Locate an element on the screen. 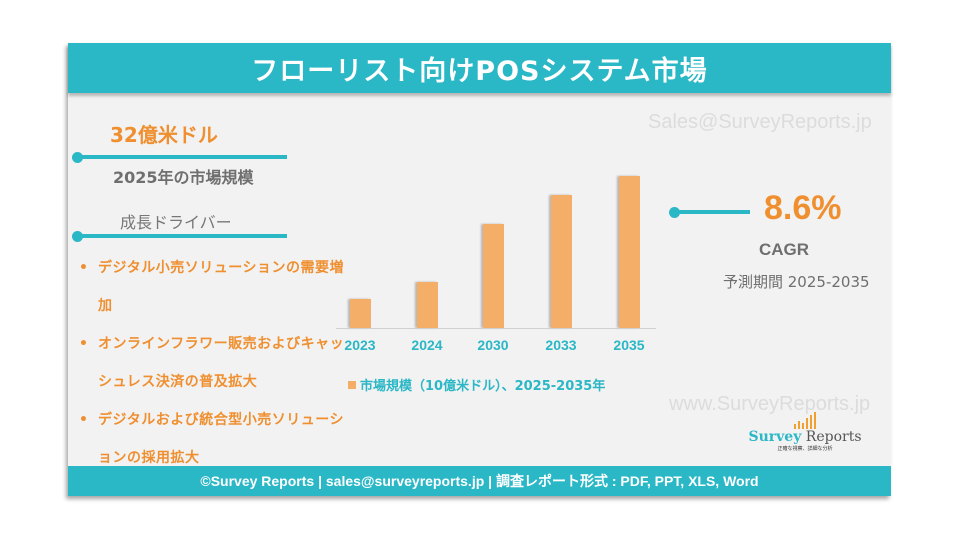 The image size is (960, 540). driver-item: • デジタル小売ソリューションの需要増加 is located at coordinates (211, 287).